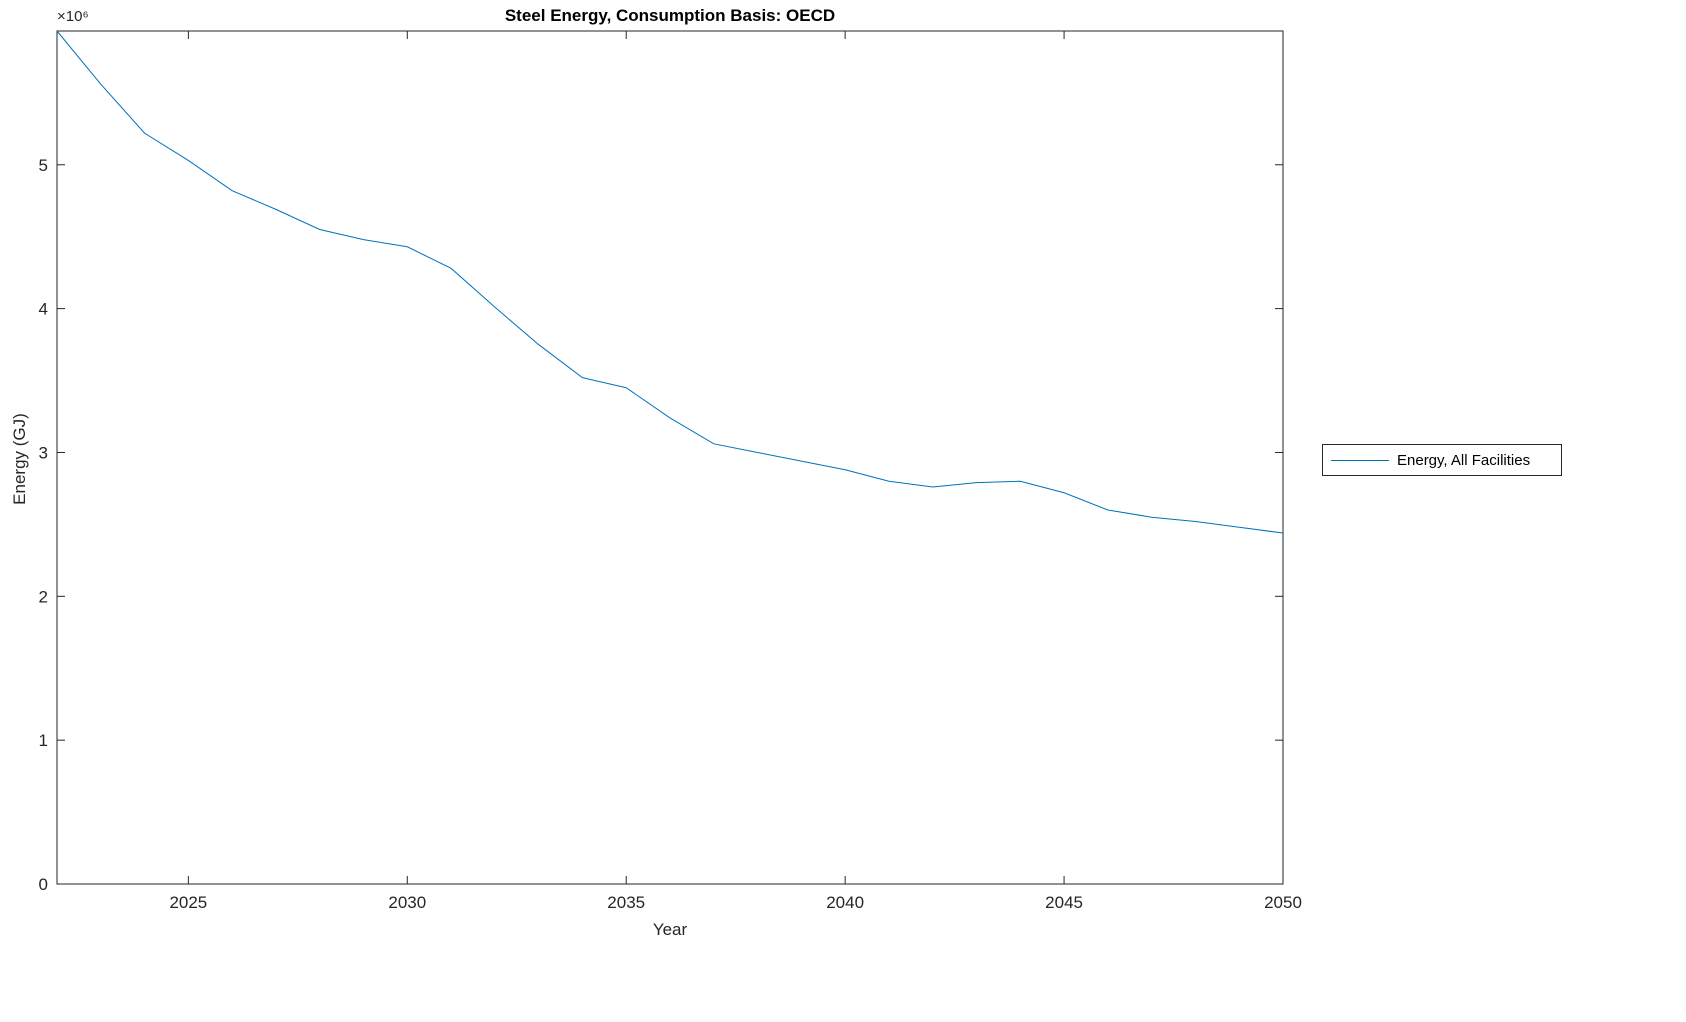  I want to click on x-tick-label: 2045, so click(1064, 902).